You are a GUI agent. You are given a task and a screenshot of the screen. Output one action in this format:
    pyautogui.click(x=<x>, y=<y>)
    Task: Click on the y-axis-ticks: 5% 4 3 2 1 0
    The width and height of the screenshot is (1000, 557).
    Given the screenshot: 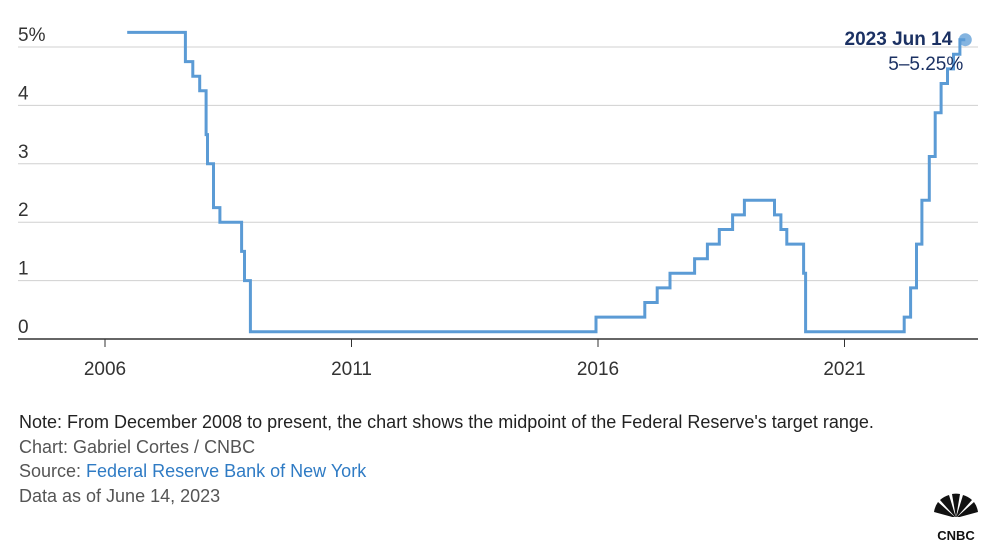 What is the action you would take?
    pyautogui.click(x=32, y=181)
    